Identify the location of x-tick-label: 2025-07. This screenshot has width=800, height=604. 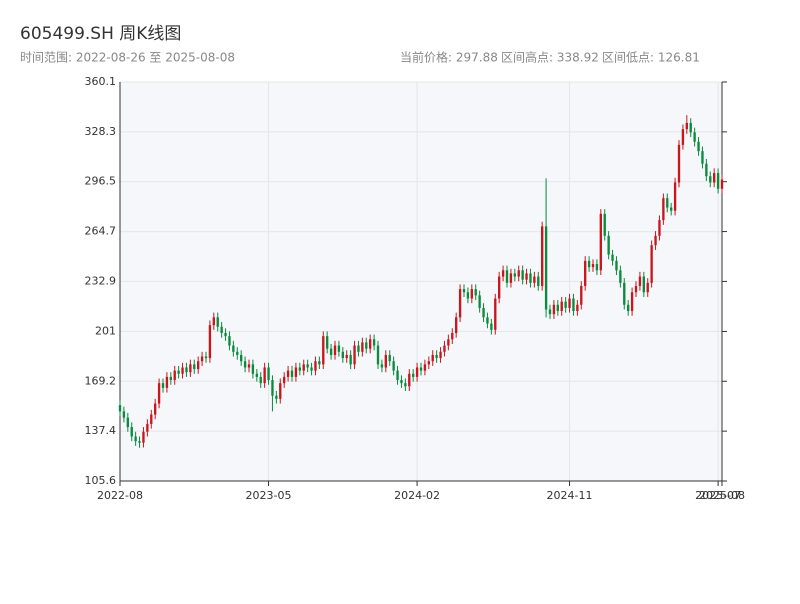
(718, 495).